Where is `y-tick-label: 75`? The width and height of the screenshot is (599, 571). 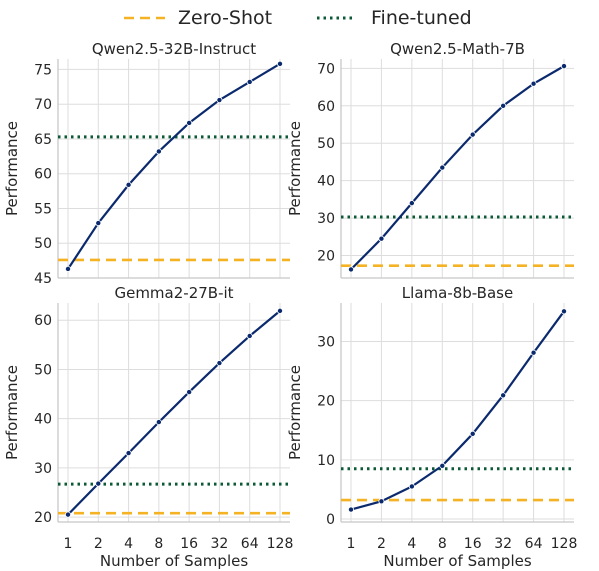
y-tick-label: 75 is located at coordinates (43, 70).